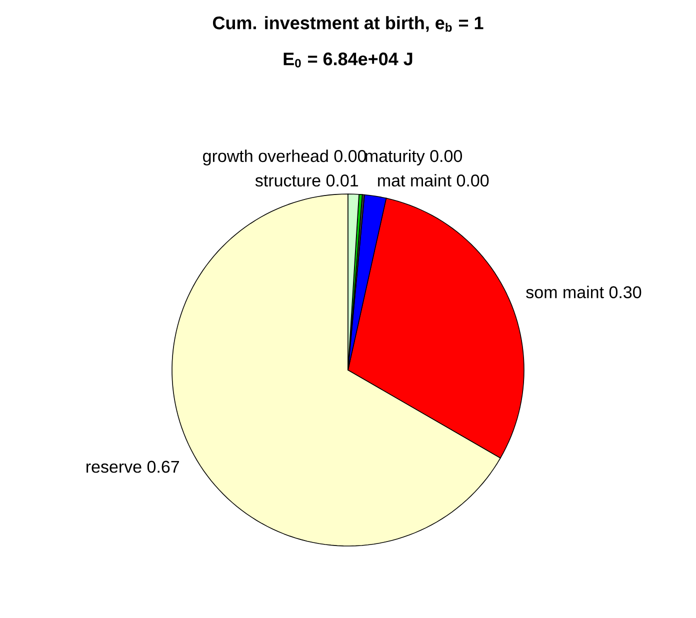 This screenshot has width=696, height=618. What do you see at coordinates (584, 292) in the screenshot?
I see `slice-label: som maint 0.30` at bounding box center [584, 292].